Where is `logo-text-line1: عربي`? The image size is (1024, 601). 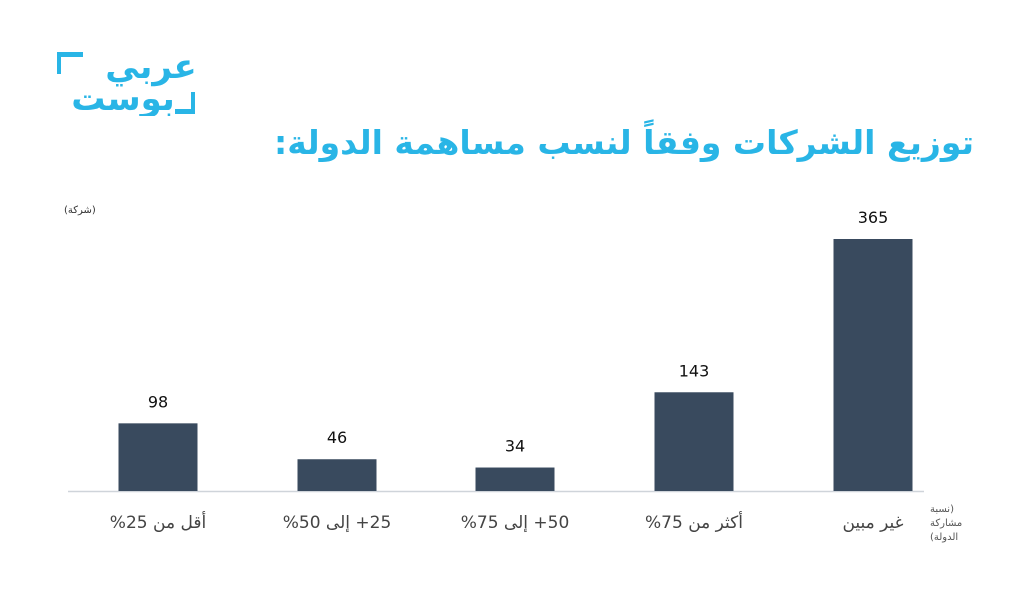
logo-text-line1: عربي is located at coordinates (151, 68).